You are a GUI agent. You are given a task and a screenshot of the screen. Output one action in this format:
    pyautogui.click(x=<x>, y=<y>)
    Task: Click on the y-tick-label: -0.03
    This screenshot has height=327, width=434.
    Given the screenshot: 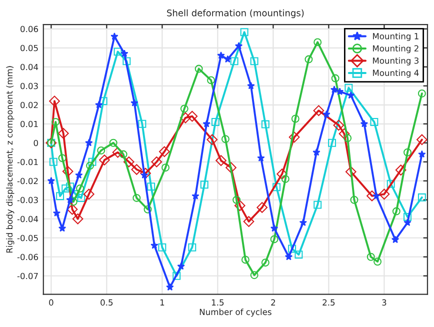 What is the action you would take?
    pyautogui.click(x=27, y=200)
    